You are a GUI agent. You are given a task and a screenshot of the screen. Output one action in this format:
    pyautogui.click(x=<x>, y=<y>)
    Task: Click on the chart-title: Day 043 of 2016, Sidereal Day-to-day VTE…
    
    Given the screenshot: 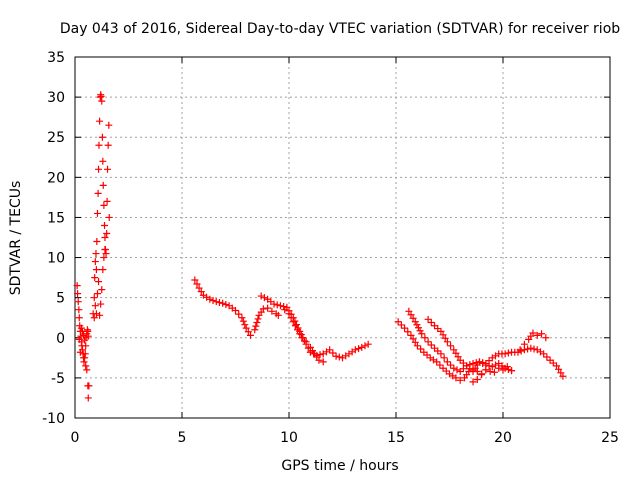 What is the action you would take?
    pyautogui.click(x=340, y=29)
    